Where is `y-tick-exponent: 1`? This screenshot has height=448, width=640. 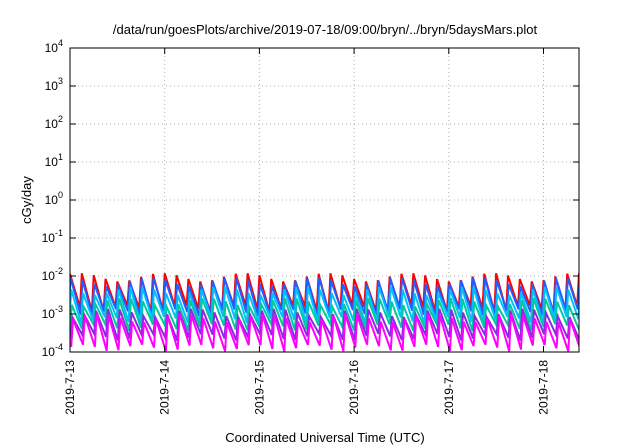
y-tick-exponent: 1 is located at coordinates (60, 157).